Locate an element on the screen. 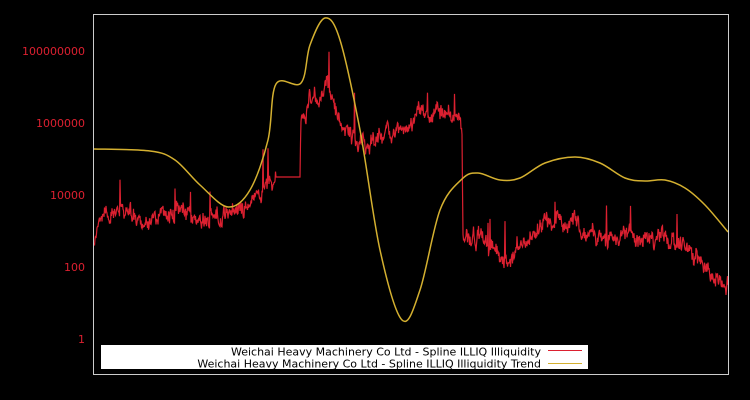 This screenshot has width=750, height=400. legend-box is located at coordinates (344, 357).